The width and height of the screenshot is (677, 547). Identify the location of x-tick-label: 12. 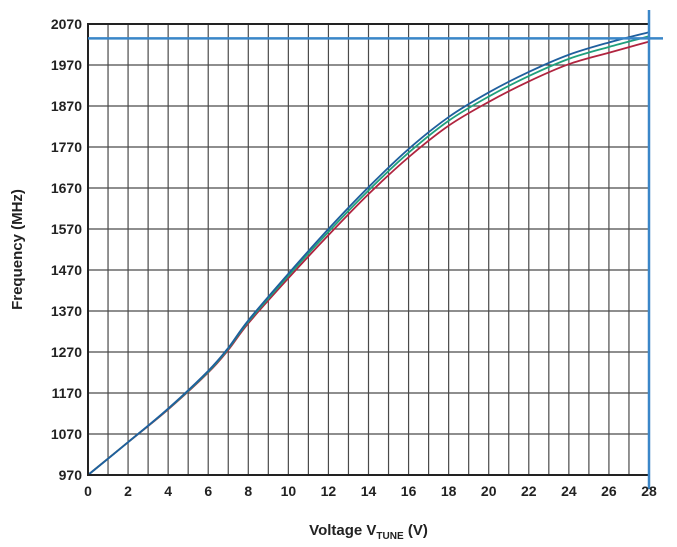
(329, 491).